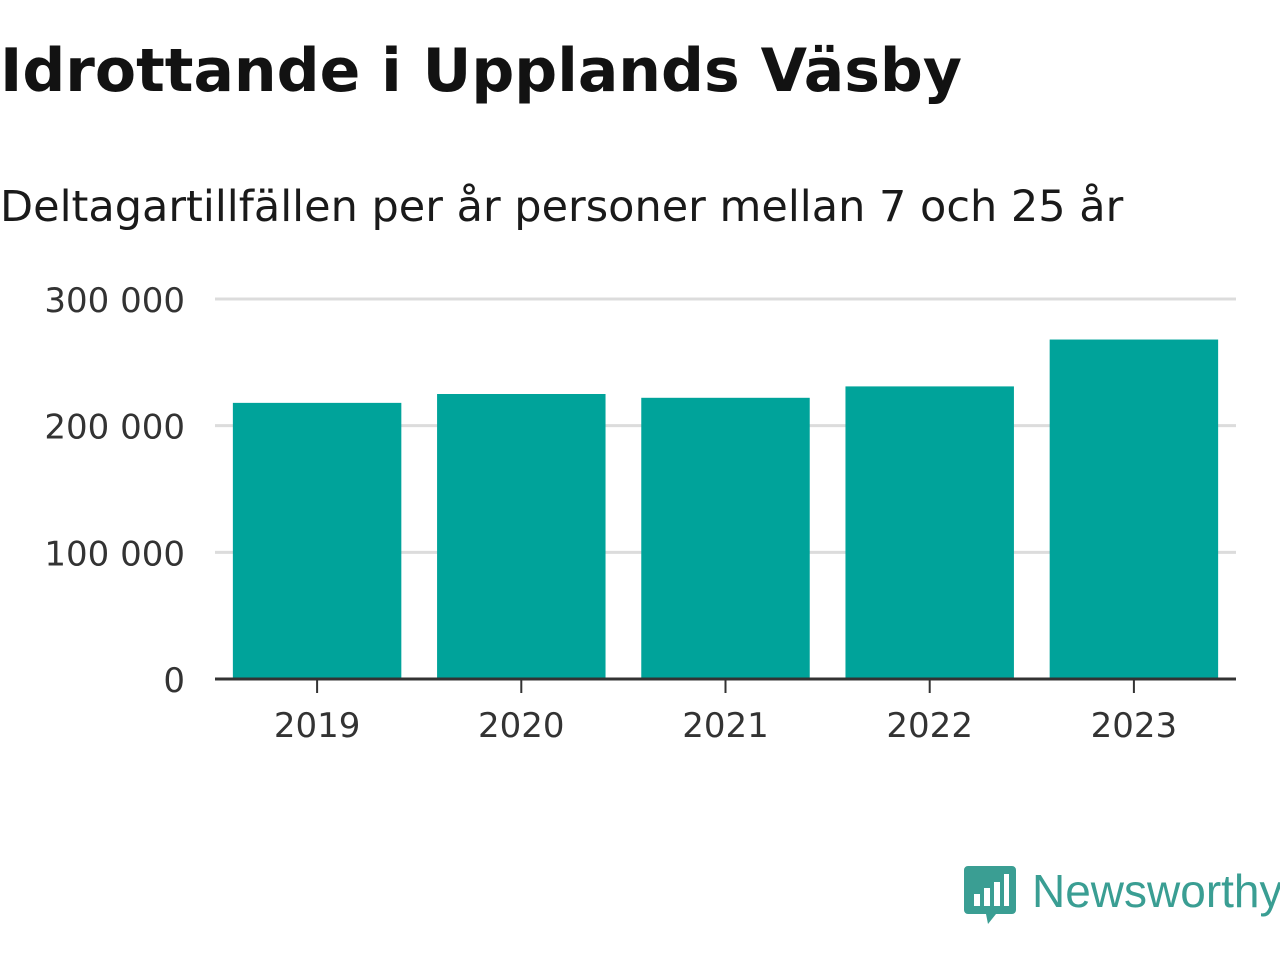 The image size is (1280, 960). I want to click on x-axis, so click(725, 685).